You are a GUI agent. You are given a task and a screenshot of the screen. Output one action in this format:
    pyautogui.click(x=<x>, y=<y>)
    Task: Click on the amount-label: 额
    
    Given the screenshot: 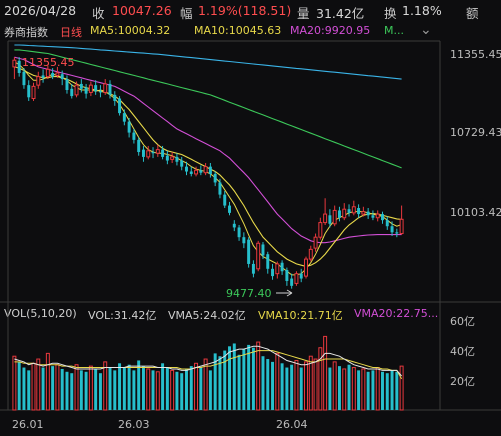 What is the action you would take?
    pyautogui.click(x=472, y=13)
    